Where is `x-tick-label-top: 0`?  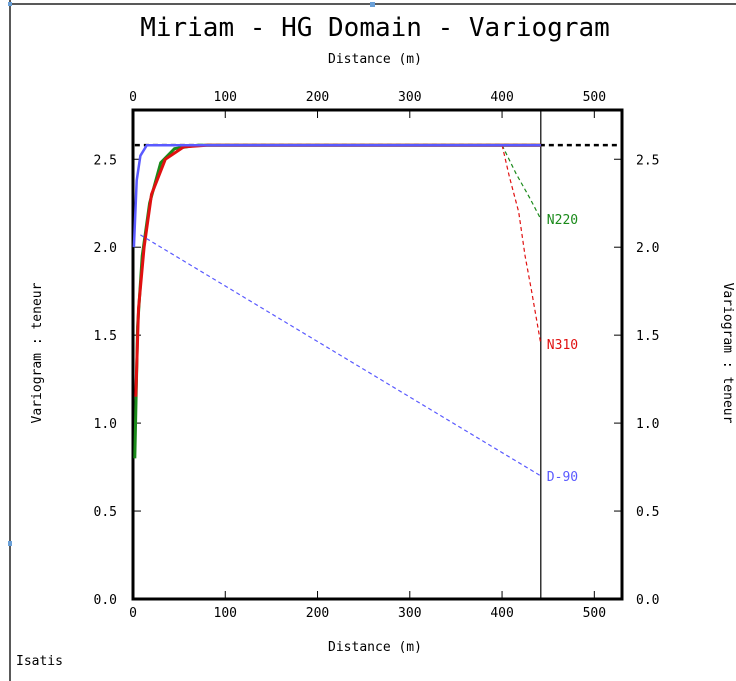 x-tick-label-top: 0 is located at coordinates (133, 97).